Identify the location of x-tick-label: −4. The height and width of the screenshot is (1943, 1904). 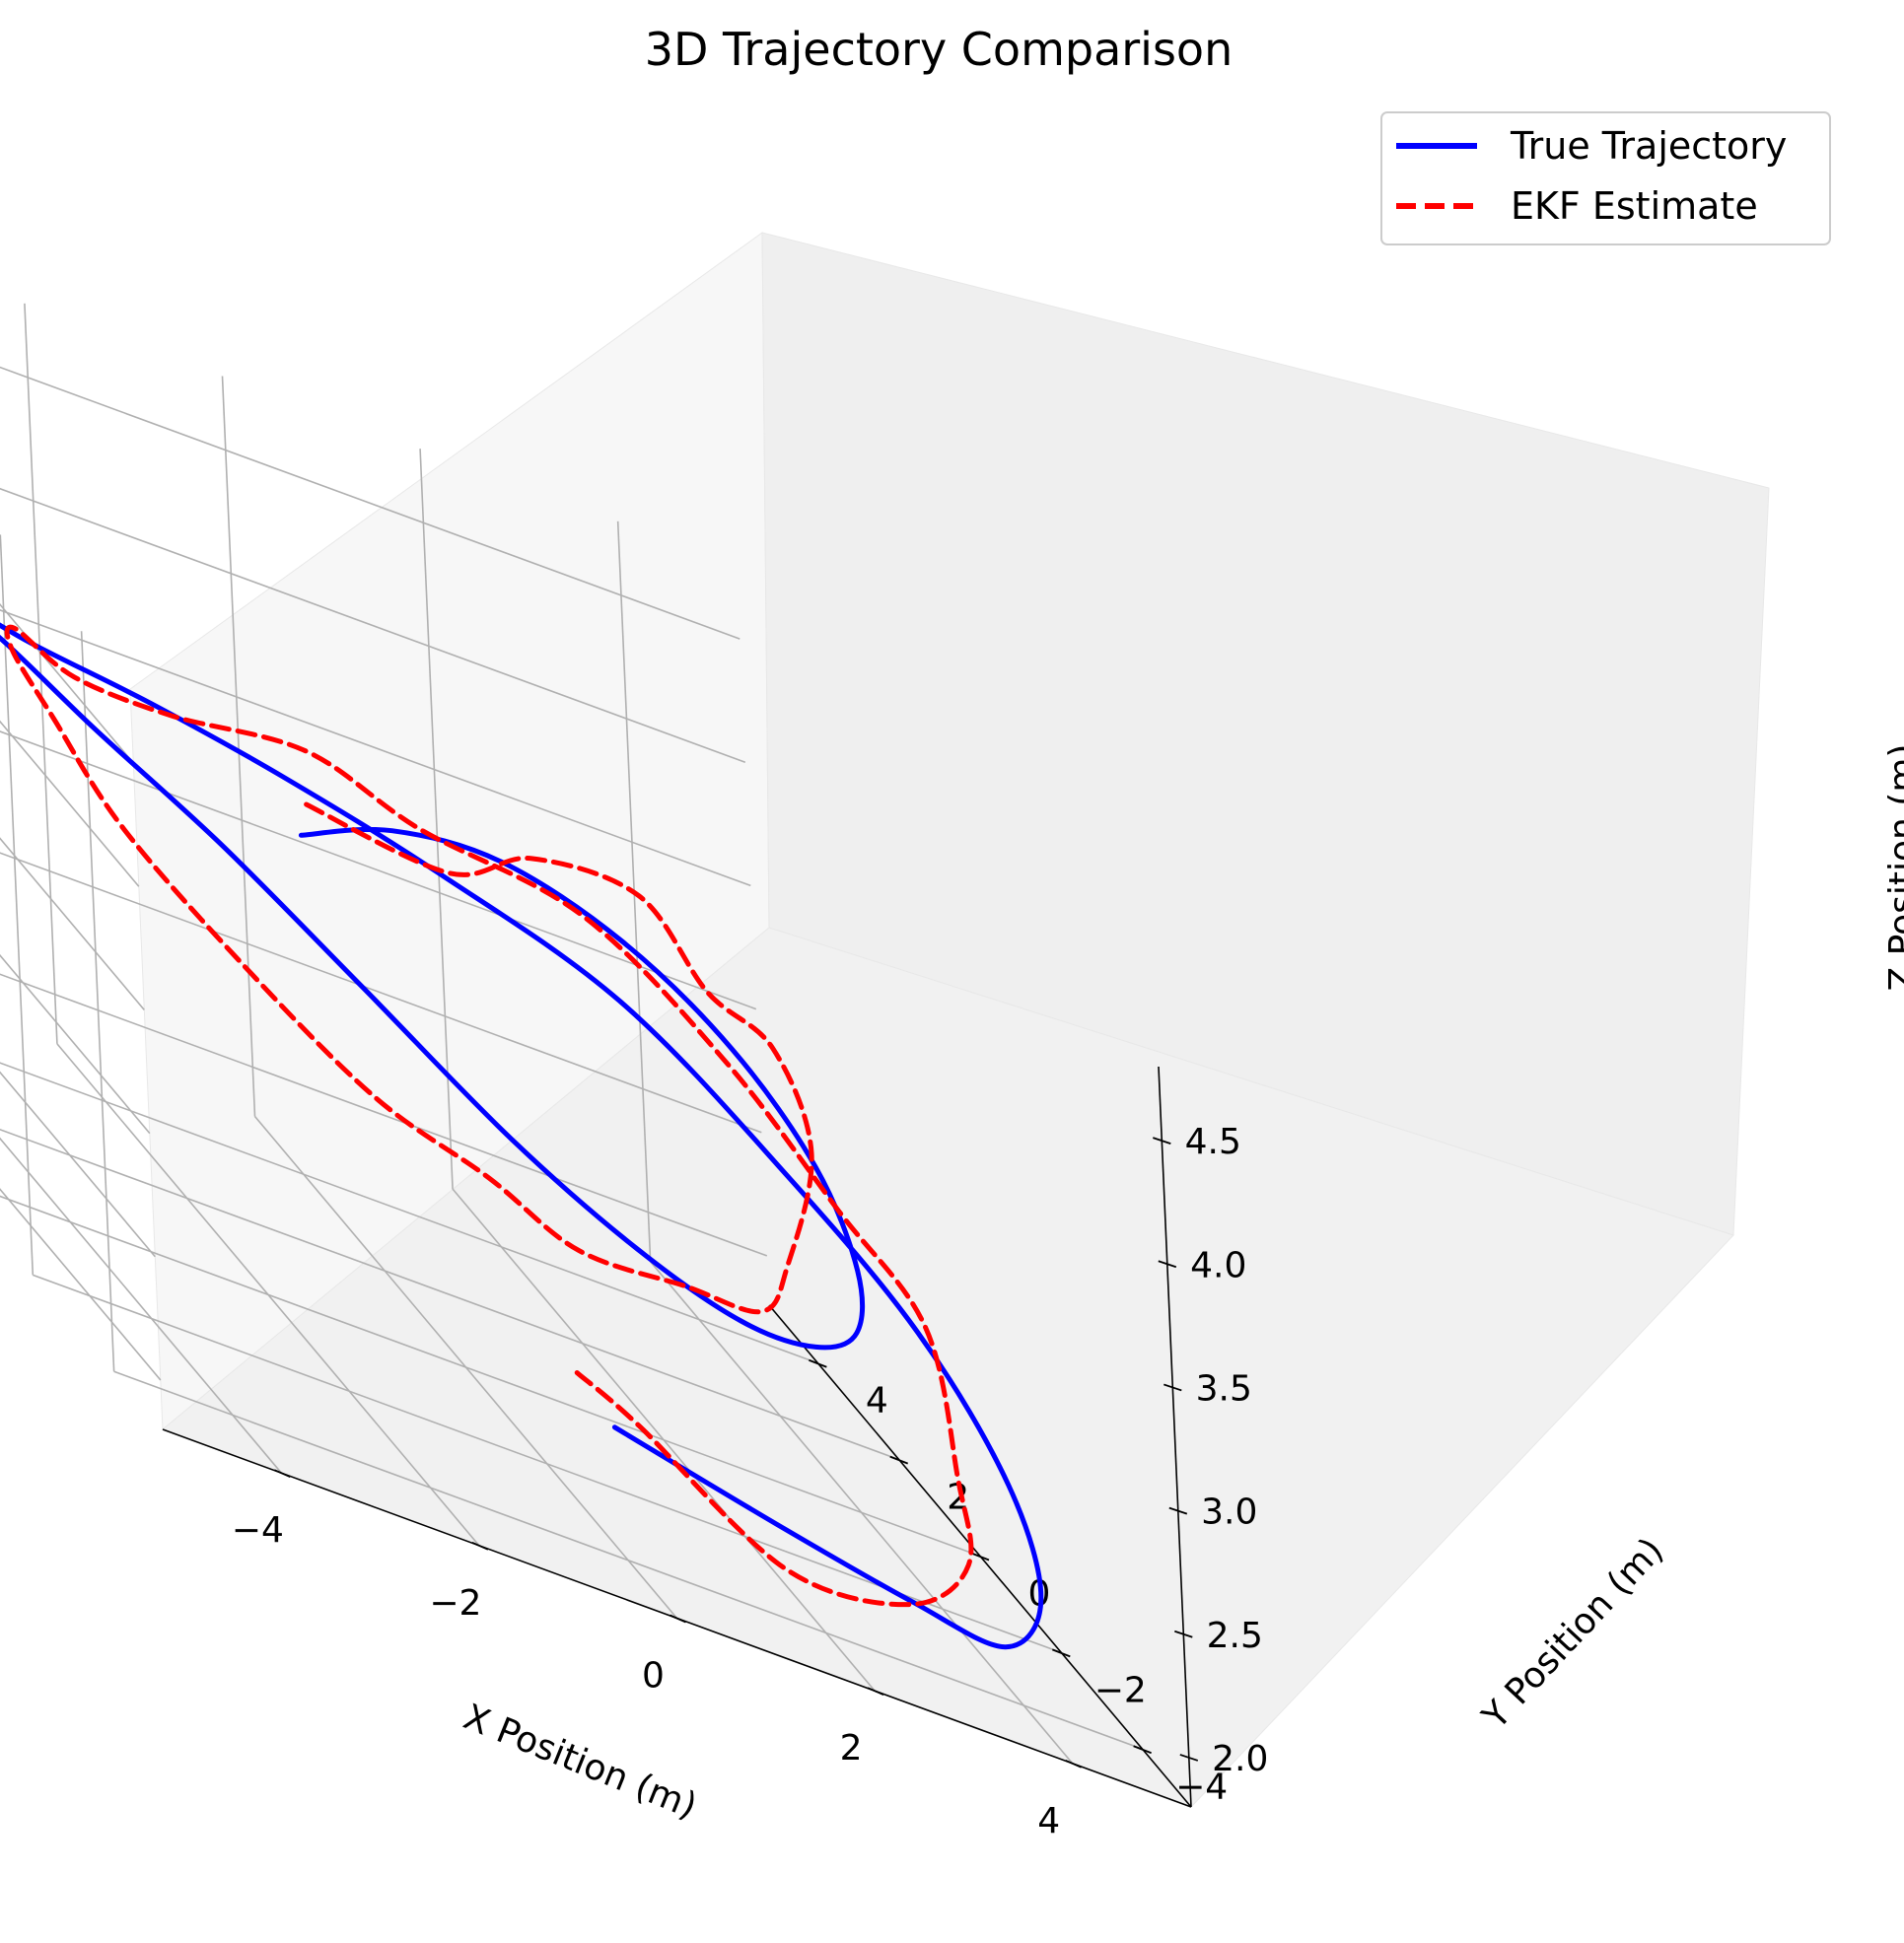
(258, 1530).